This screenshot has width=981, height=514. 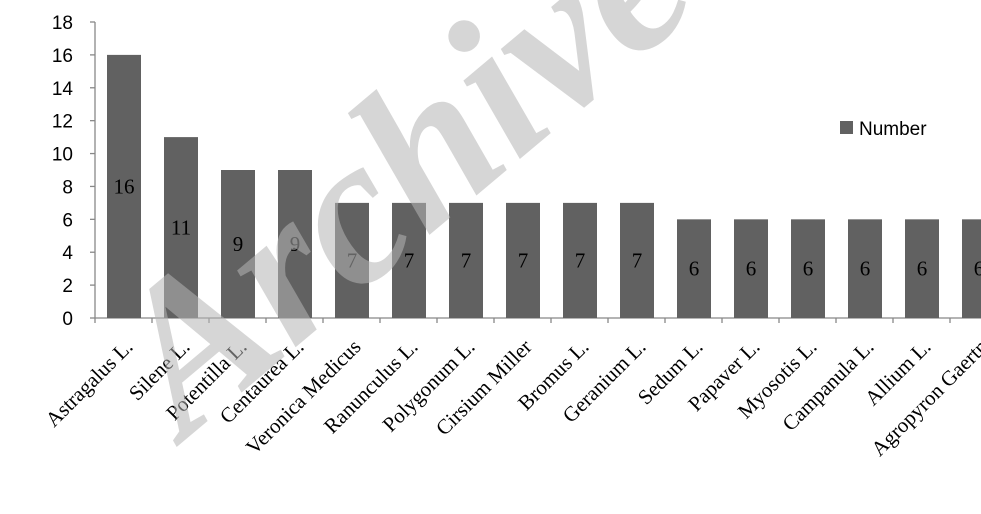 I want to click on y-tick-label: 8, so click(x=67, y=187).